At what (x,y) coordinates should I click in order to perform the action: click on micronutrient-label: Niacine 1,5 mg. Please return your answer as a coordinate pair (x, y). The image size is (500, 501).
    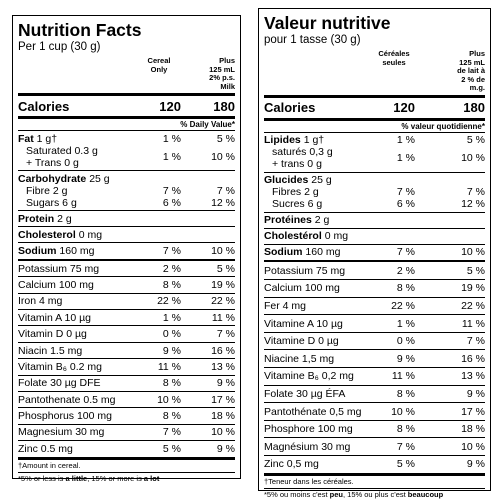
    Looking at the image, I should click on (299, 358).